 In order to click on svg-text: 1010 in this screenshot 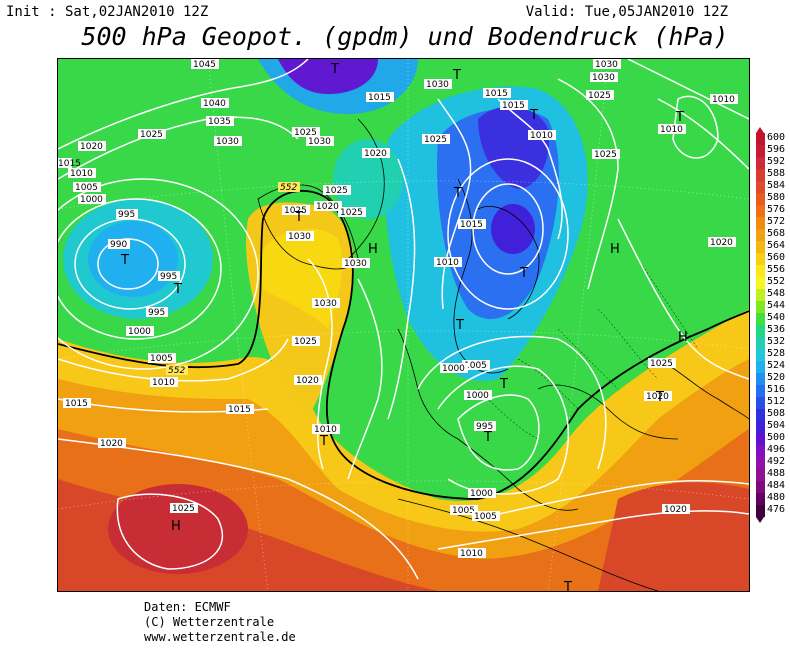, I will do `click(671, 130)`.